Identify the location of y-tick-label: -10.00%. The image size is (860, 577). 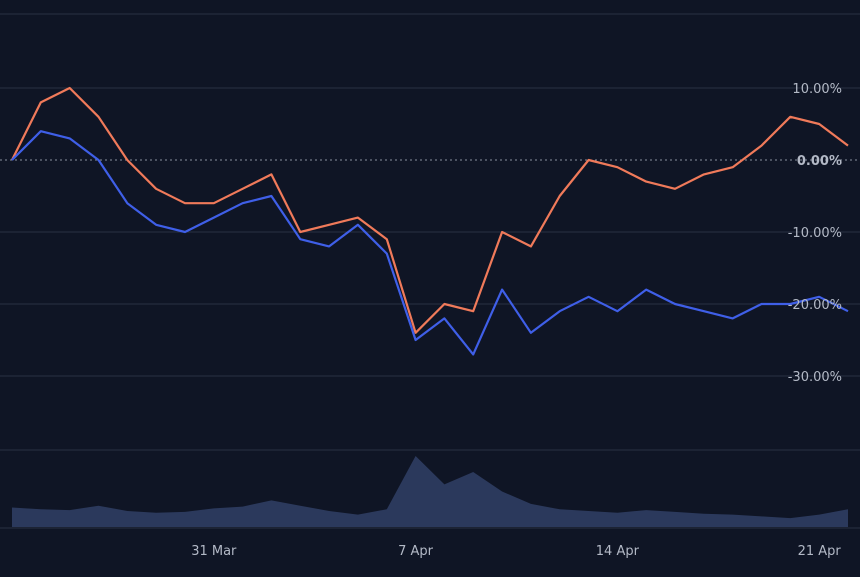
(815, 233).